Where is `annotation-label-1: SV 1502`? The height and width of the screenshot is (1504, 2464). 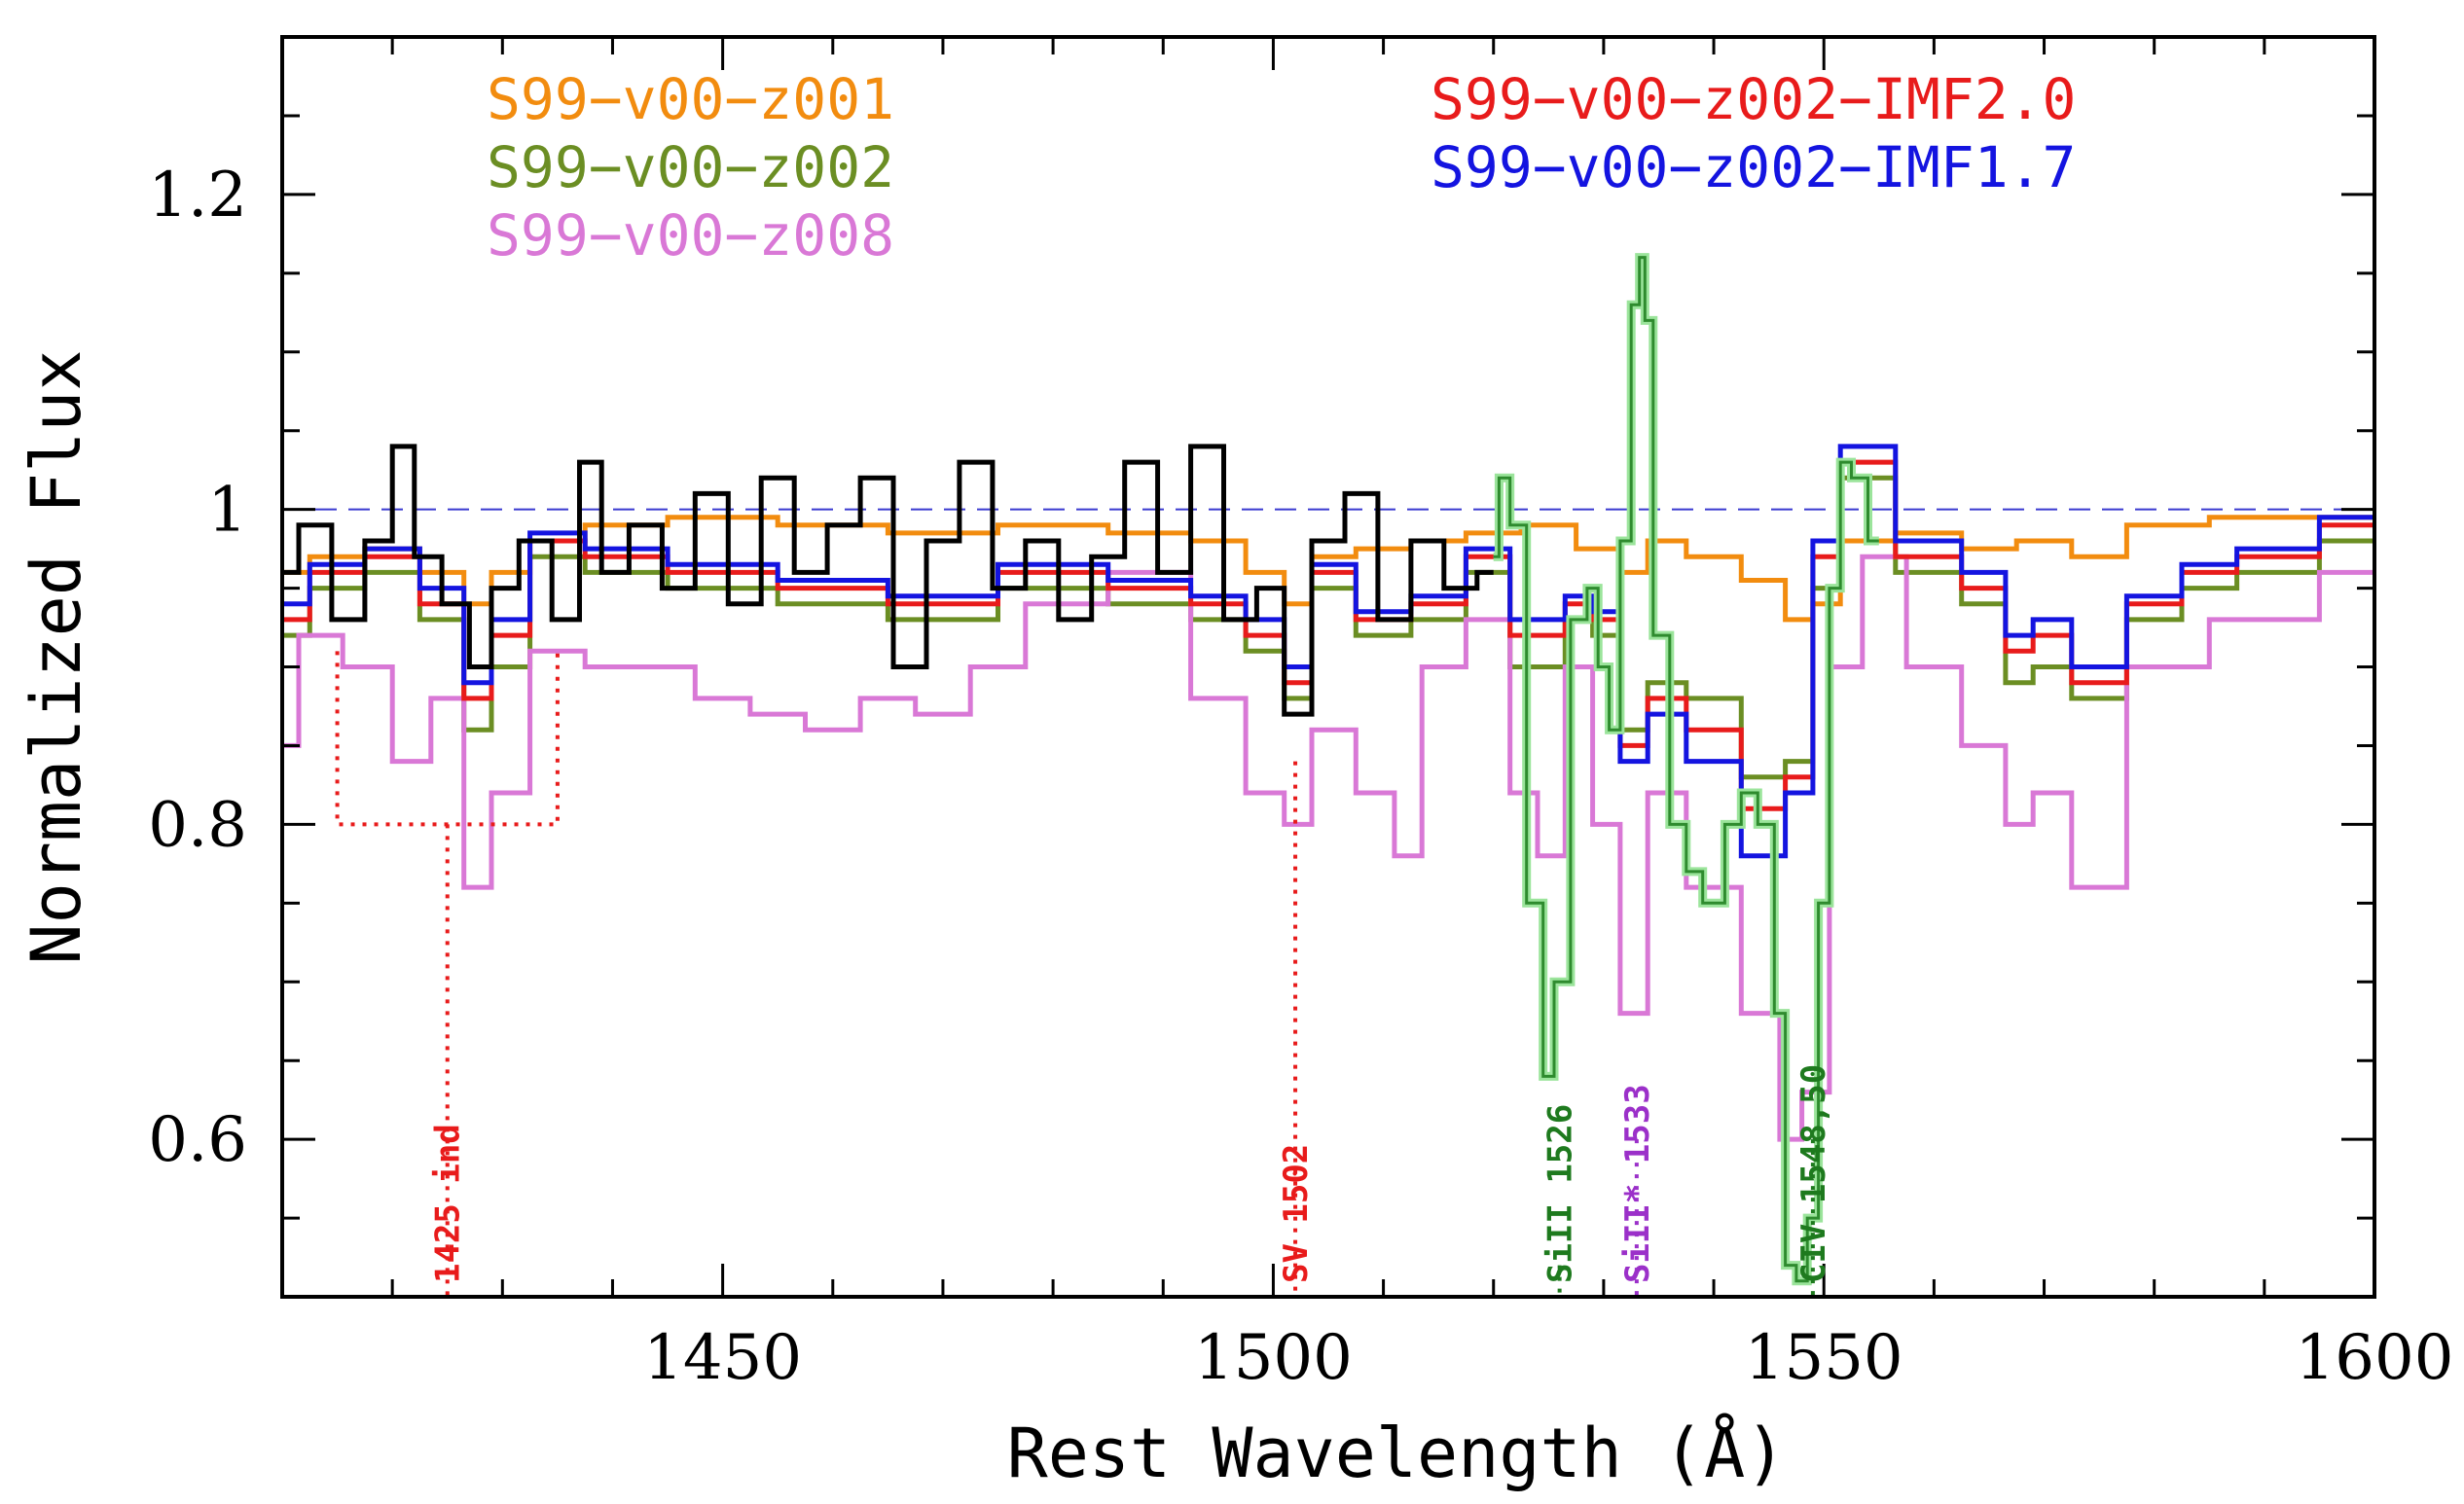
annotation-label-1: SV 1502 is located at coordinates (1296, 1214).